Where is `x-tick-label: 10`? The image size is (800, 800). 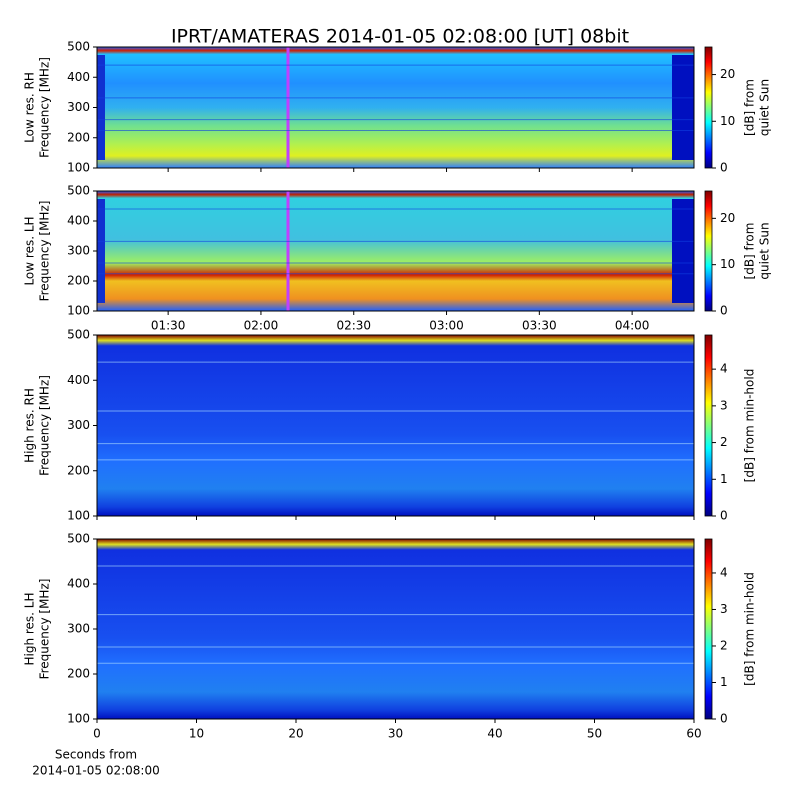
x-tick-label: 10 is located at coordinates (196, 734).